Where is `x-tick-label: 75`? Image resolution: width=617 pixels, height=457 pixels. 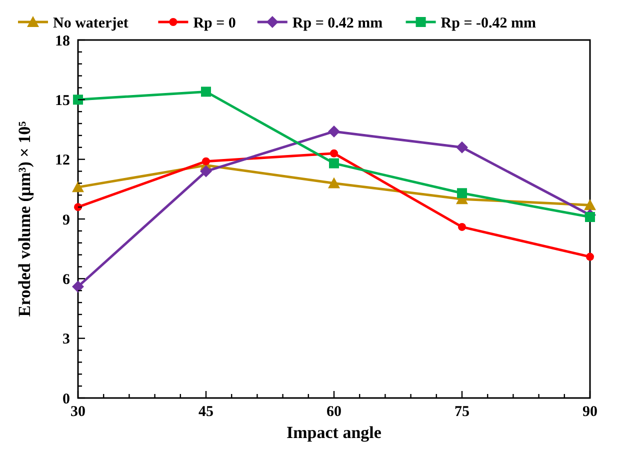
x-tick-label: 75 is located at coordinates (462, 412).